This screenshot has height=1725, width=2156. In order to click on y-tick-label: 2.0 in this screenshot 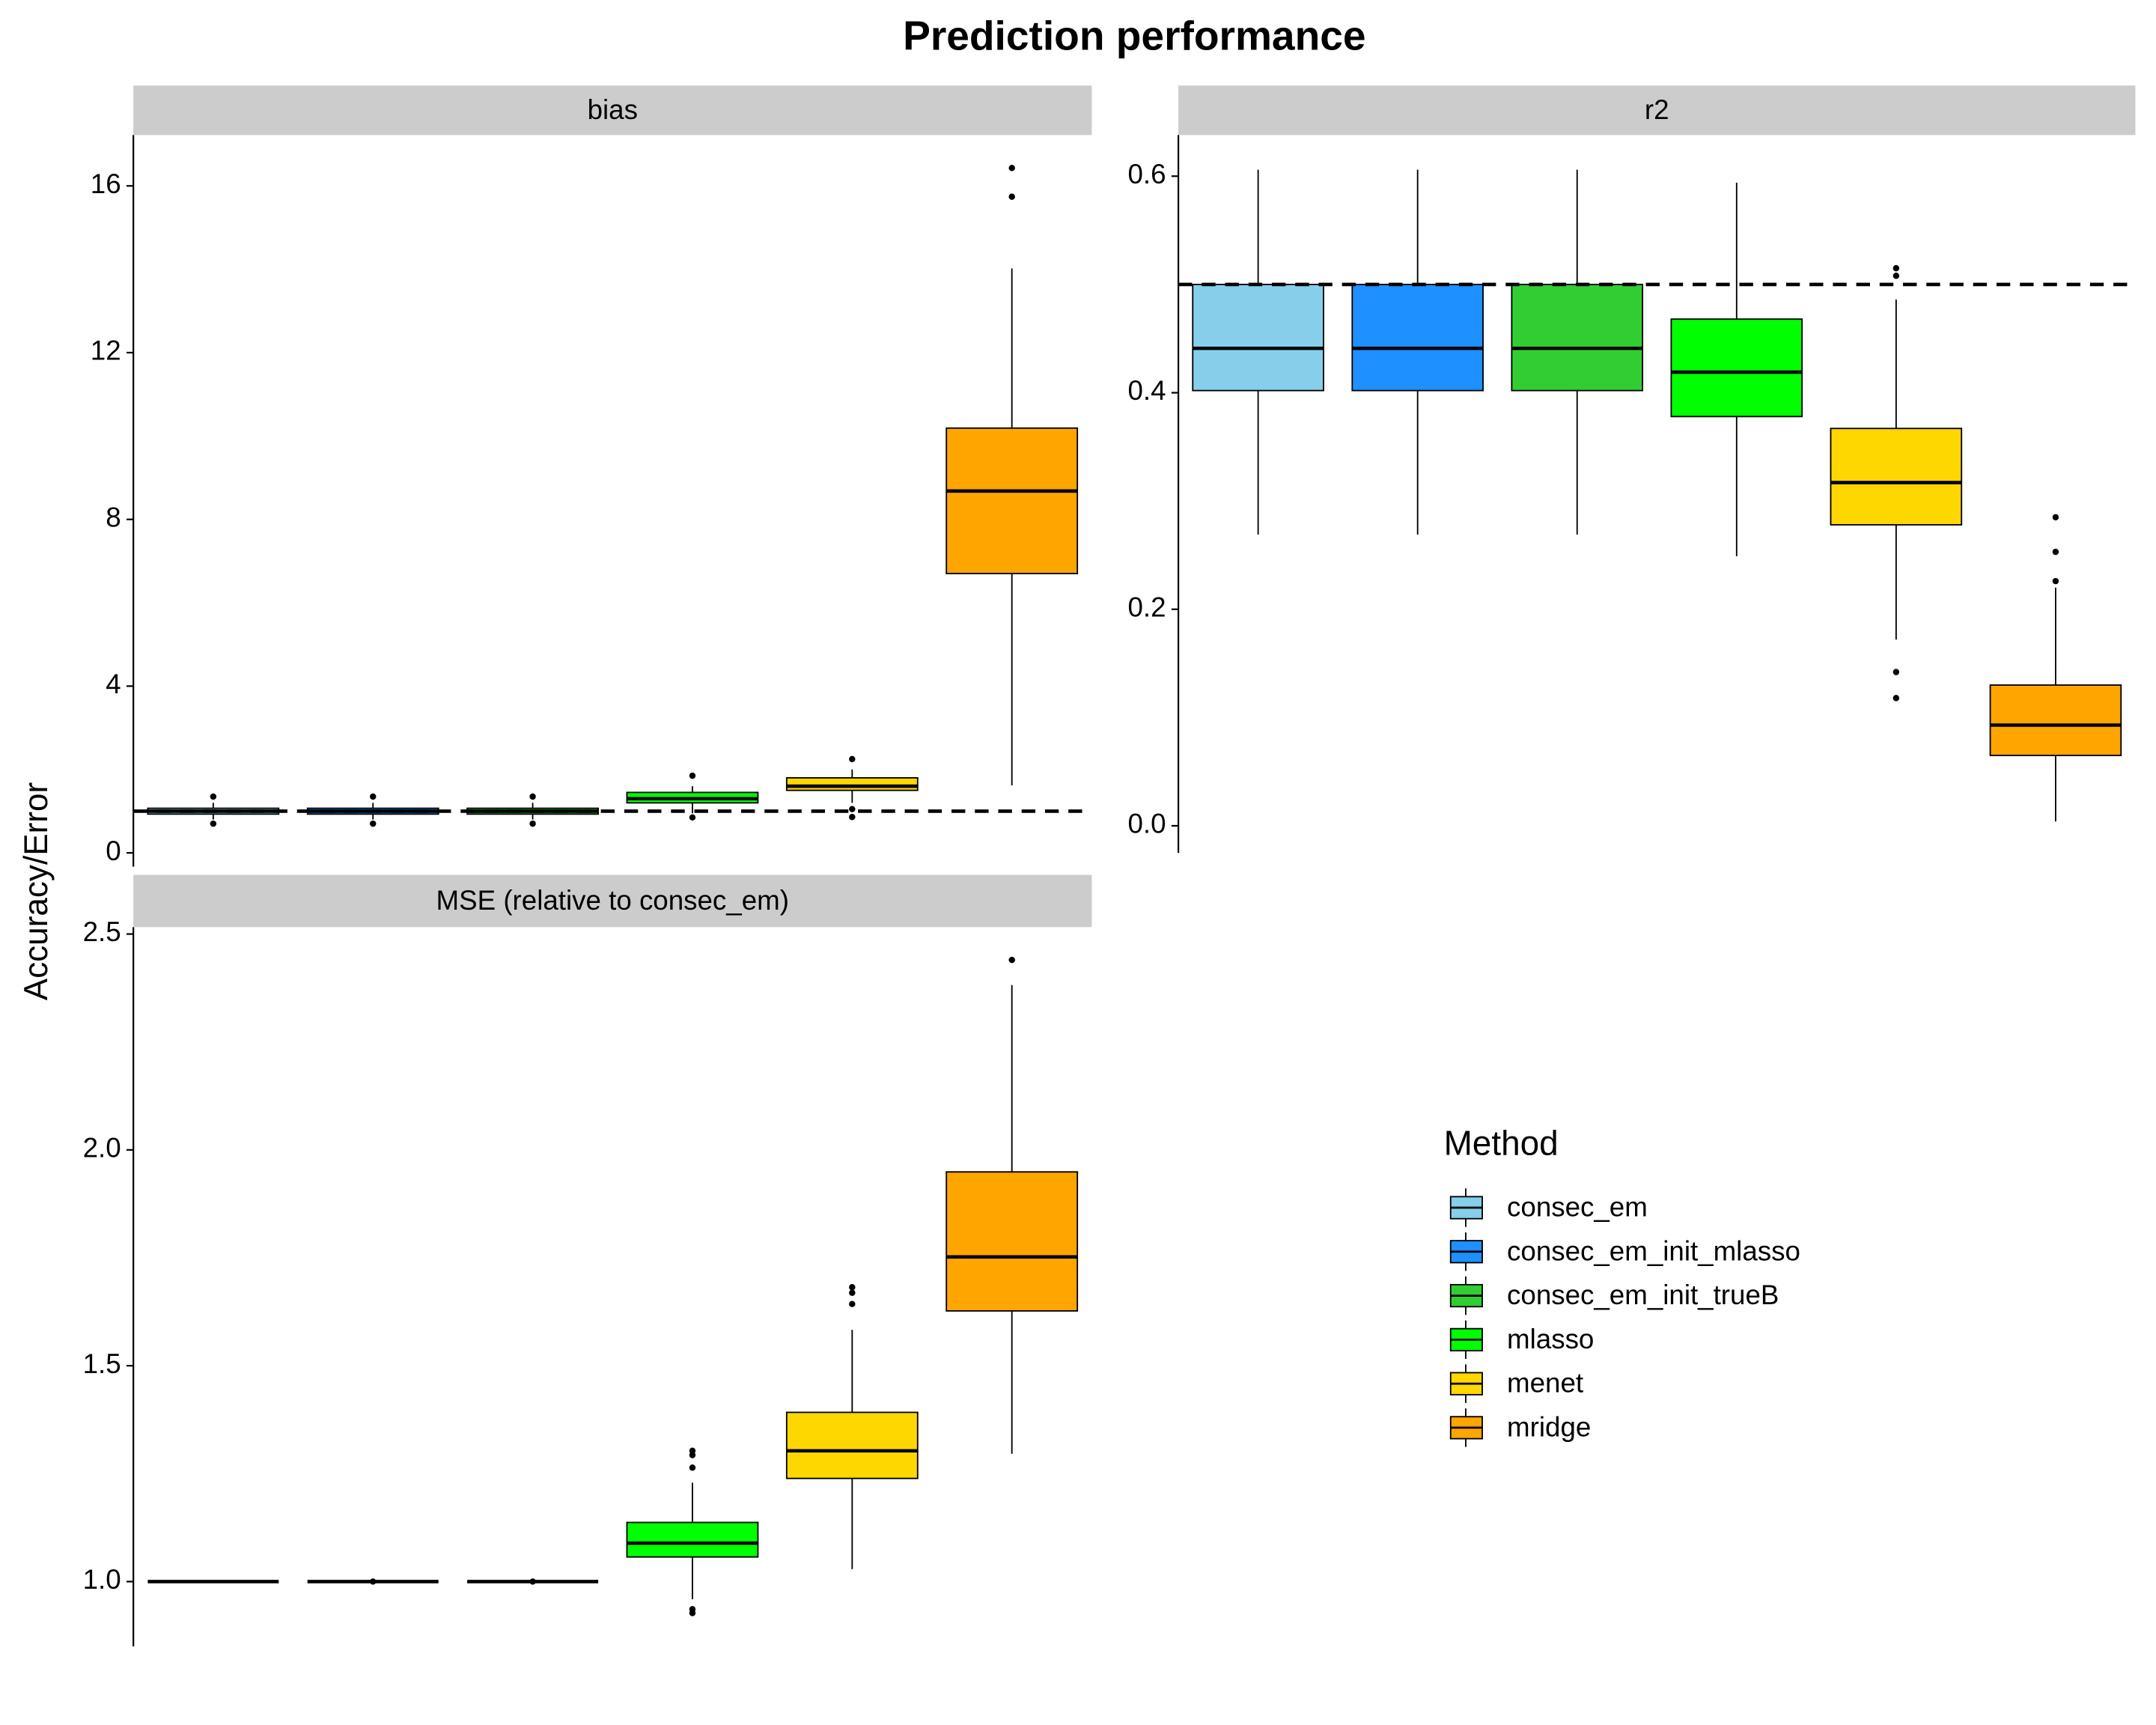, I will do `click(102, 1148)`.